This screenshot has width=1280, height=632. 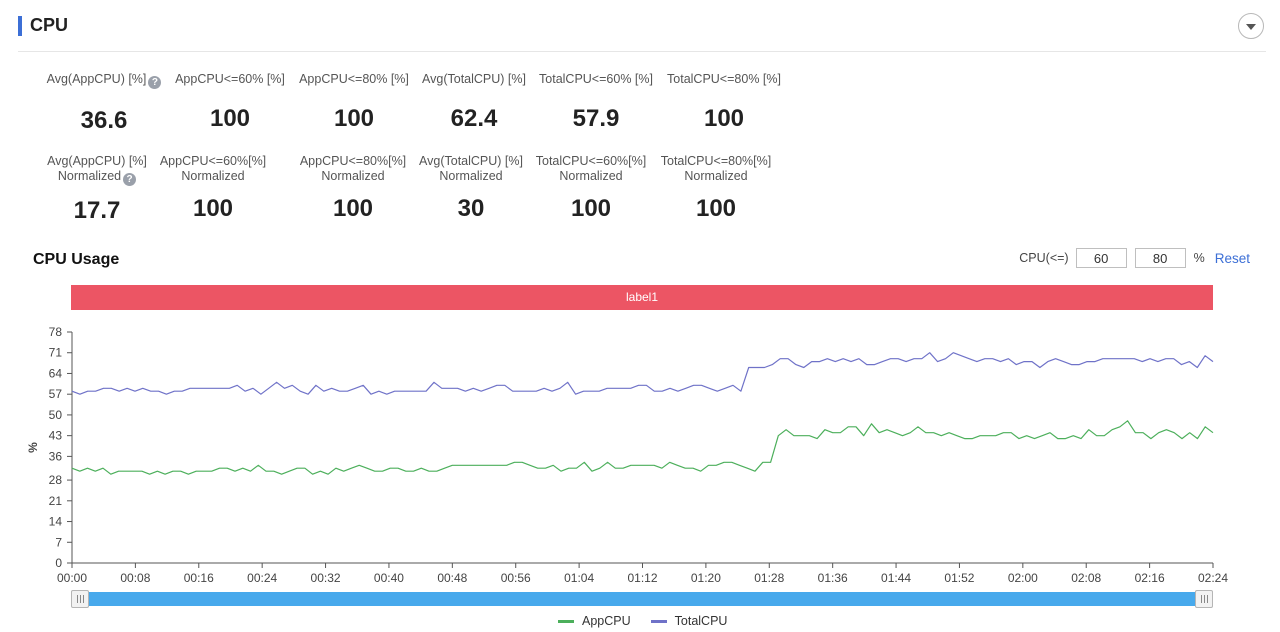 What do you see at coordinates (104, 103) in the screenshot?
I see `metric-avg-appcpu: Avg(AppCPU) [%]? 36.6` at bounding box center [104, 103].